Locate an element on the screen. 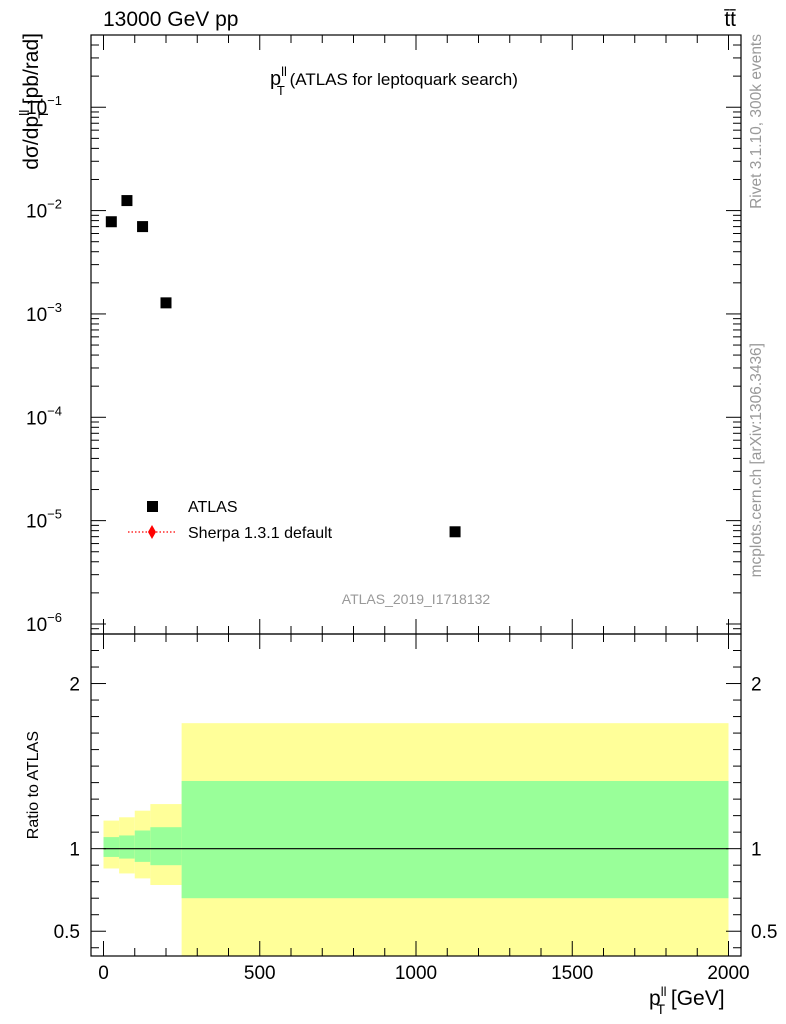  ratio-x-axis-label: pll T [GeV] is located at coordinates (687, 1000).